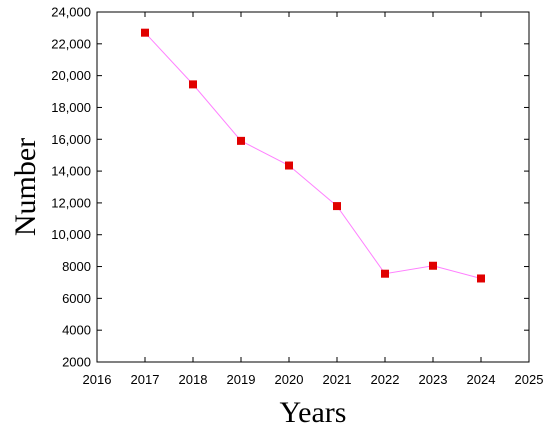 This screenshot has height=430, width=550. Describe the element at coordinates (71, 234) in the screenshot. I see `y-tick-label: 10,000` at that location.